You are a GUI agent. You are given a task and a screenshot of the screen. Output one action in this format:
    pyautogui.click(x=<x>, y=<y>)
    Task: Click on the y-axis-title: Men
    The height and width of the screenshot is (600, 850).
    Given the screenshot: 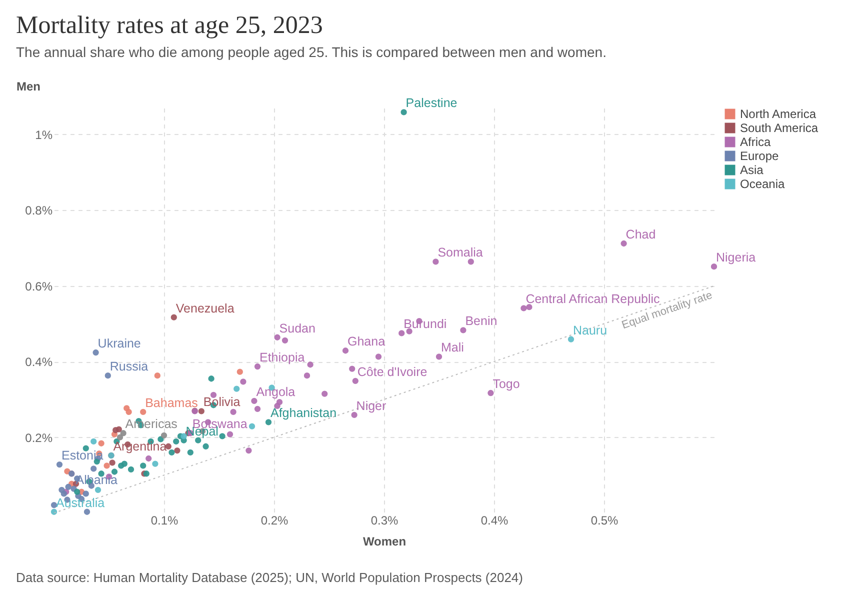 What is the action you would take?
    pyautogui.click(x=28, y=87)
    